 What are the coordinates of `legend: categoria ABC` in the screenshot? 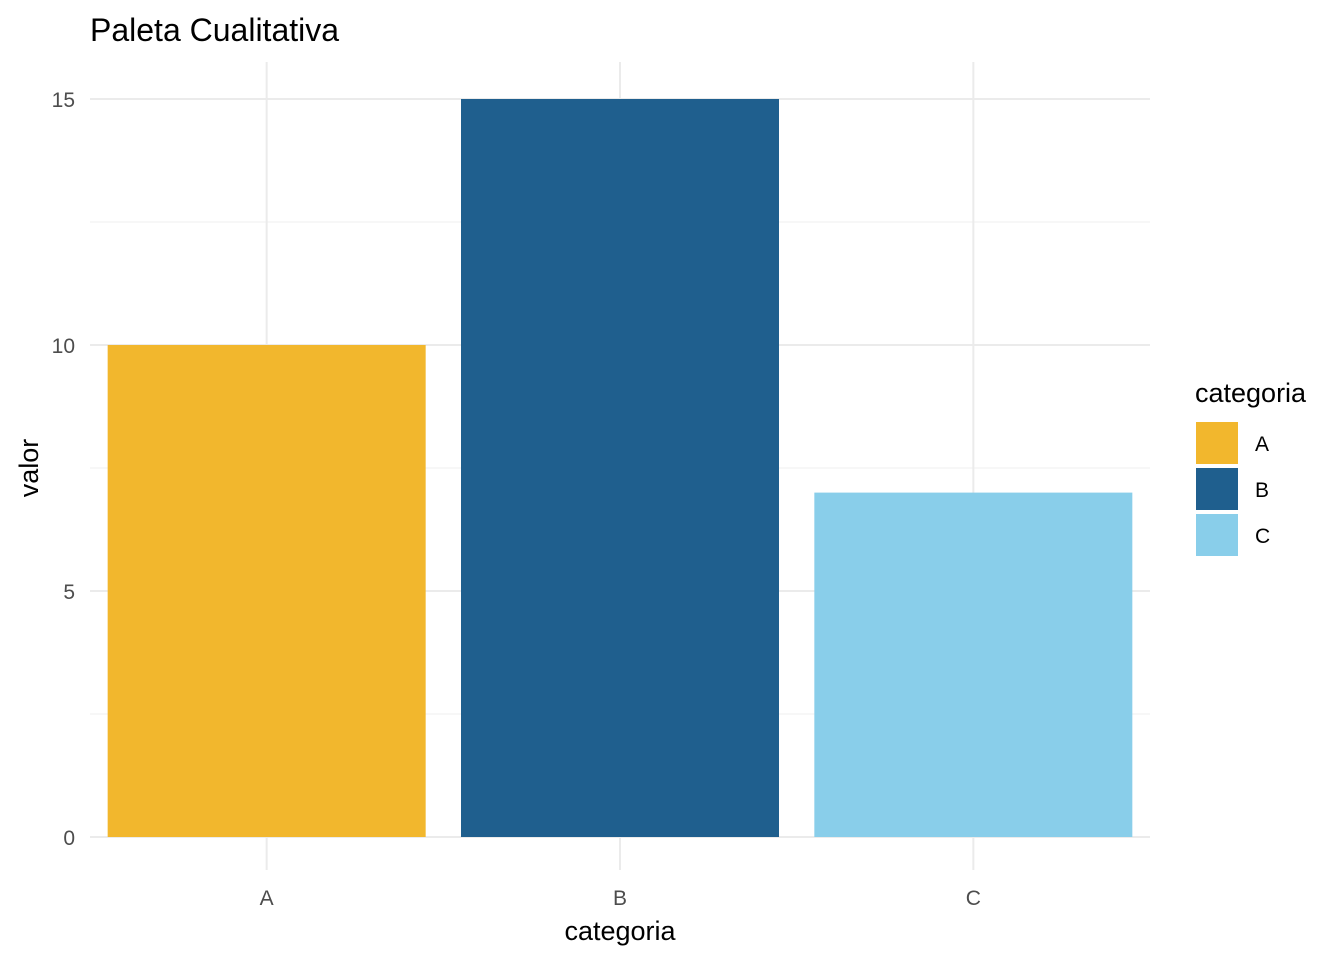 It's located at (1251, 467).